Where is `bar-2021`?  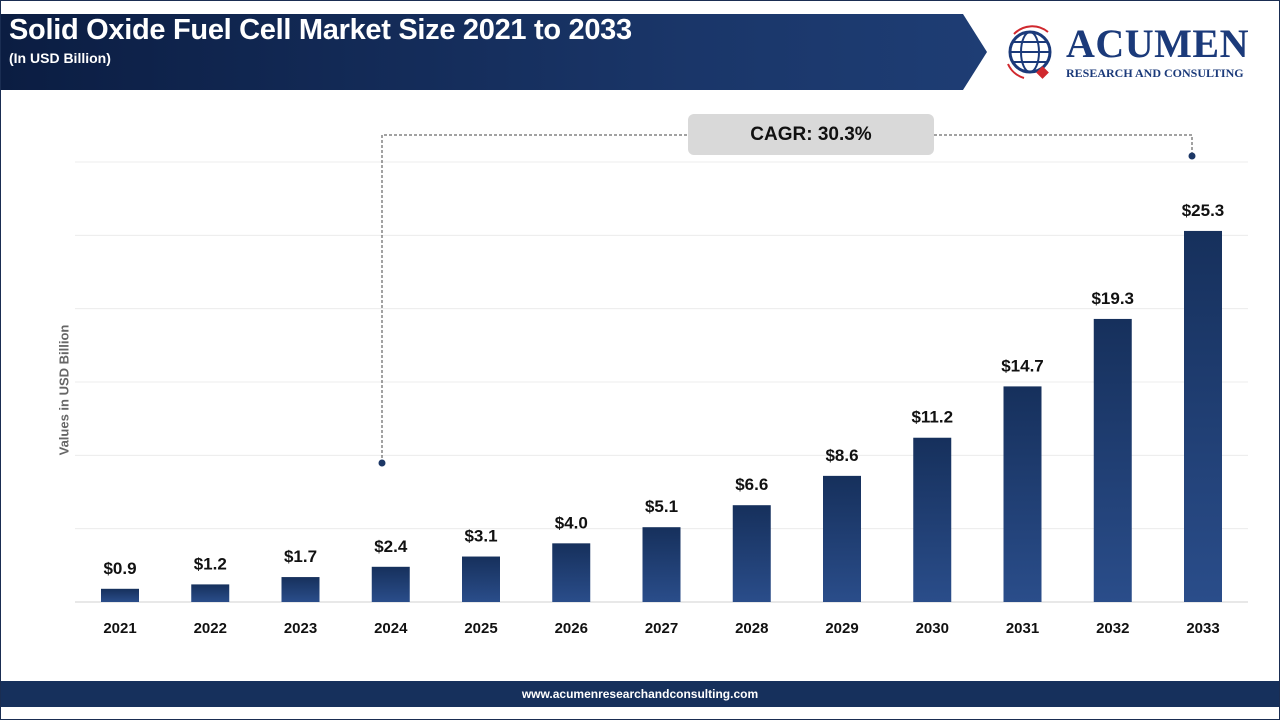 bar-2021 is located at coordinates (120, 595).